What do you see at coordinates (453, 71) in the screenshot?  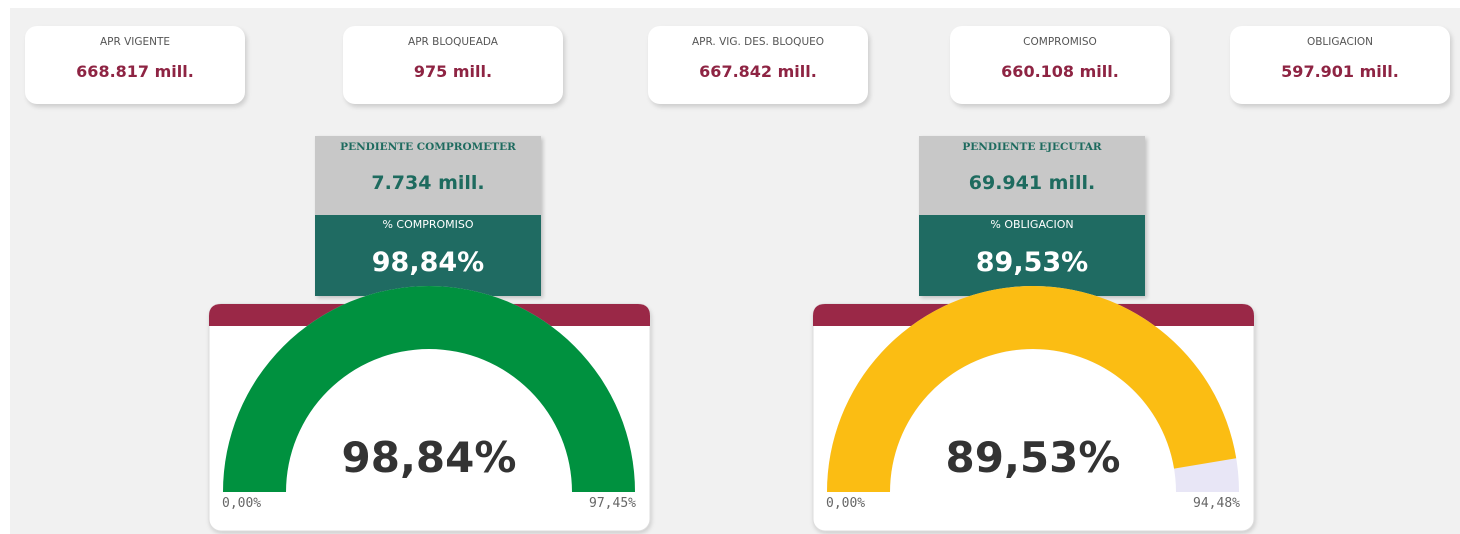 I see `kpi-value: 975 mill.` at bounding box center [453, 71].